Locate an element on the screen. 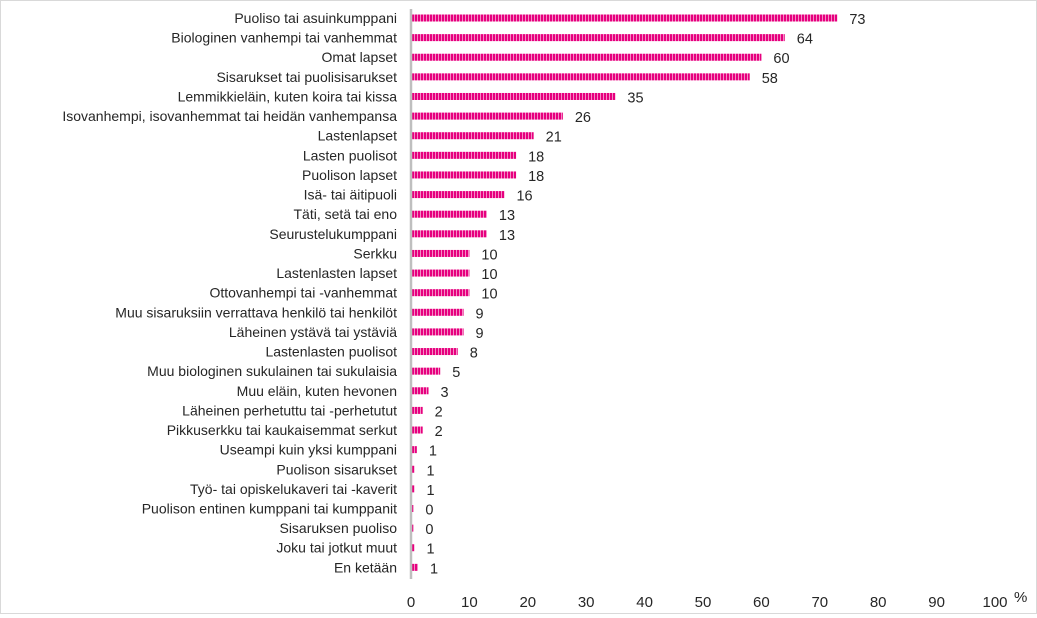  x-tick-label: 40 is located at coordinates (644, 602).